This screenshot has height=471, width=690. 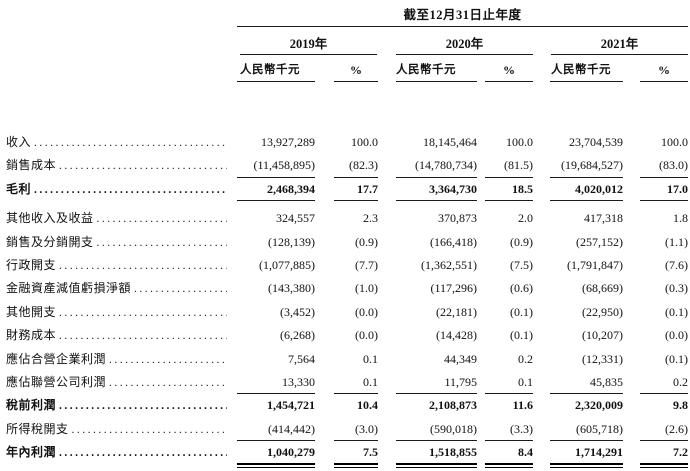 I want to click on value-2020: (14,780,734), so click(x=436, y=166).